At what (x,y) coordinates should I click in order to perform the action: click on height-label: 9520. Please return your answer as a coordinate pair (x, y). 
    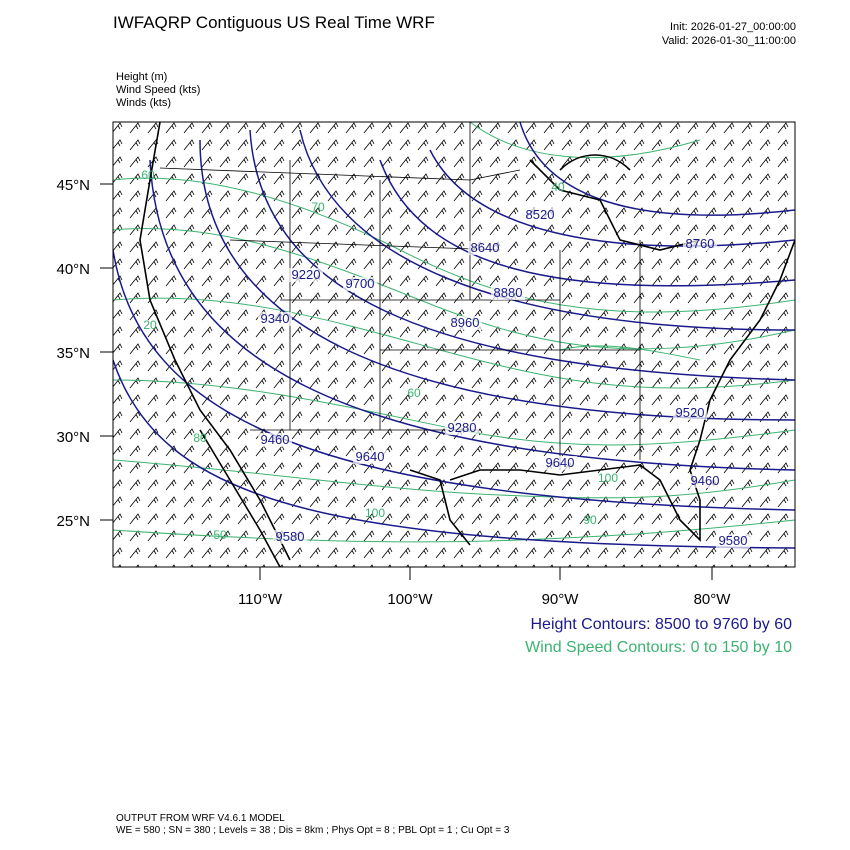
    Looking at the image, I should click on (690, 412).